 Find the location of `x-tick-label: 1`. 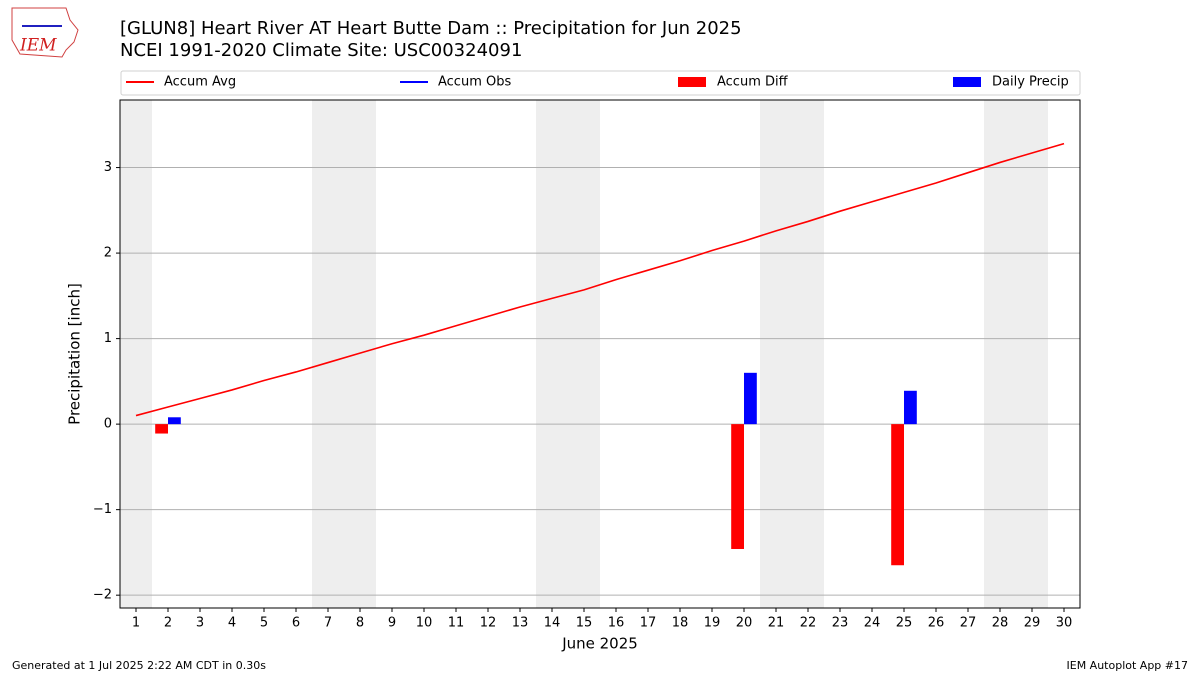

x-tick-label: 1 is located at coordinates (136, 623).